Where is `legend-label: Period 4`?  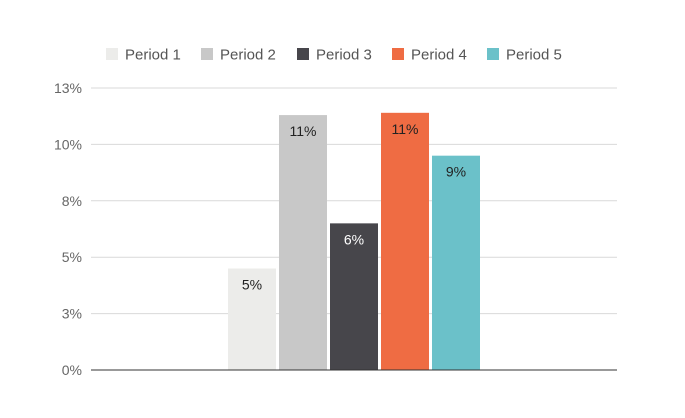
legend-label: Period 4 is located at coordinates (439, 55).